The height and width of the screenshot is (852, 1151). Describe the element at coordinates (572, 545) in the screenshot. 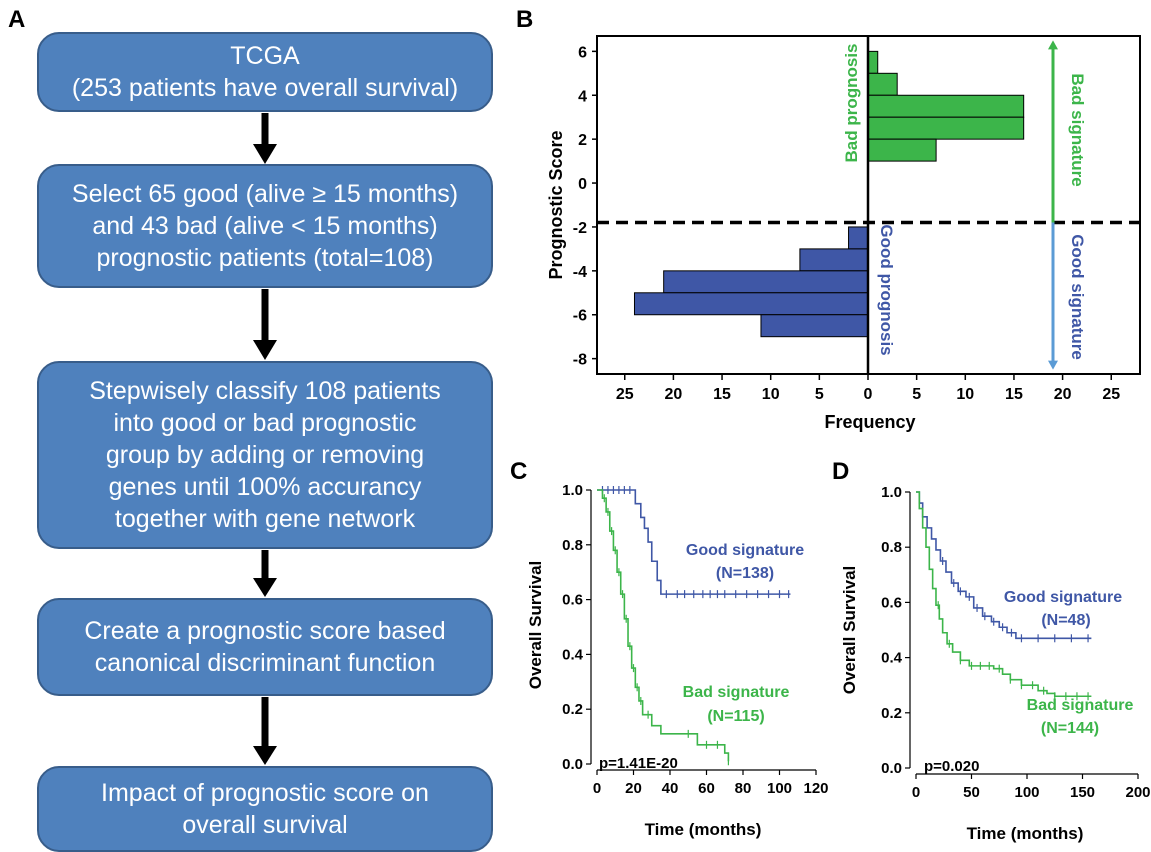

I see `c-y-tick-label: 0.8` at that location.